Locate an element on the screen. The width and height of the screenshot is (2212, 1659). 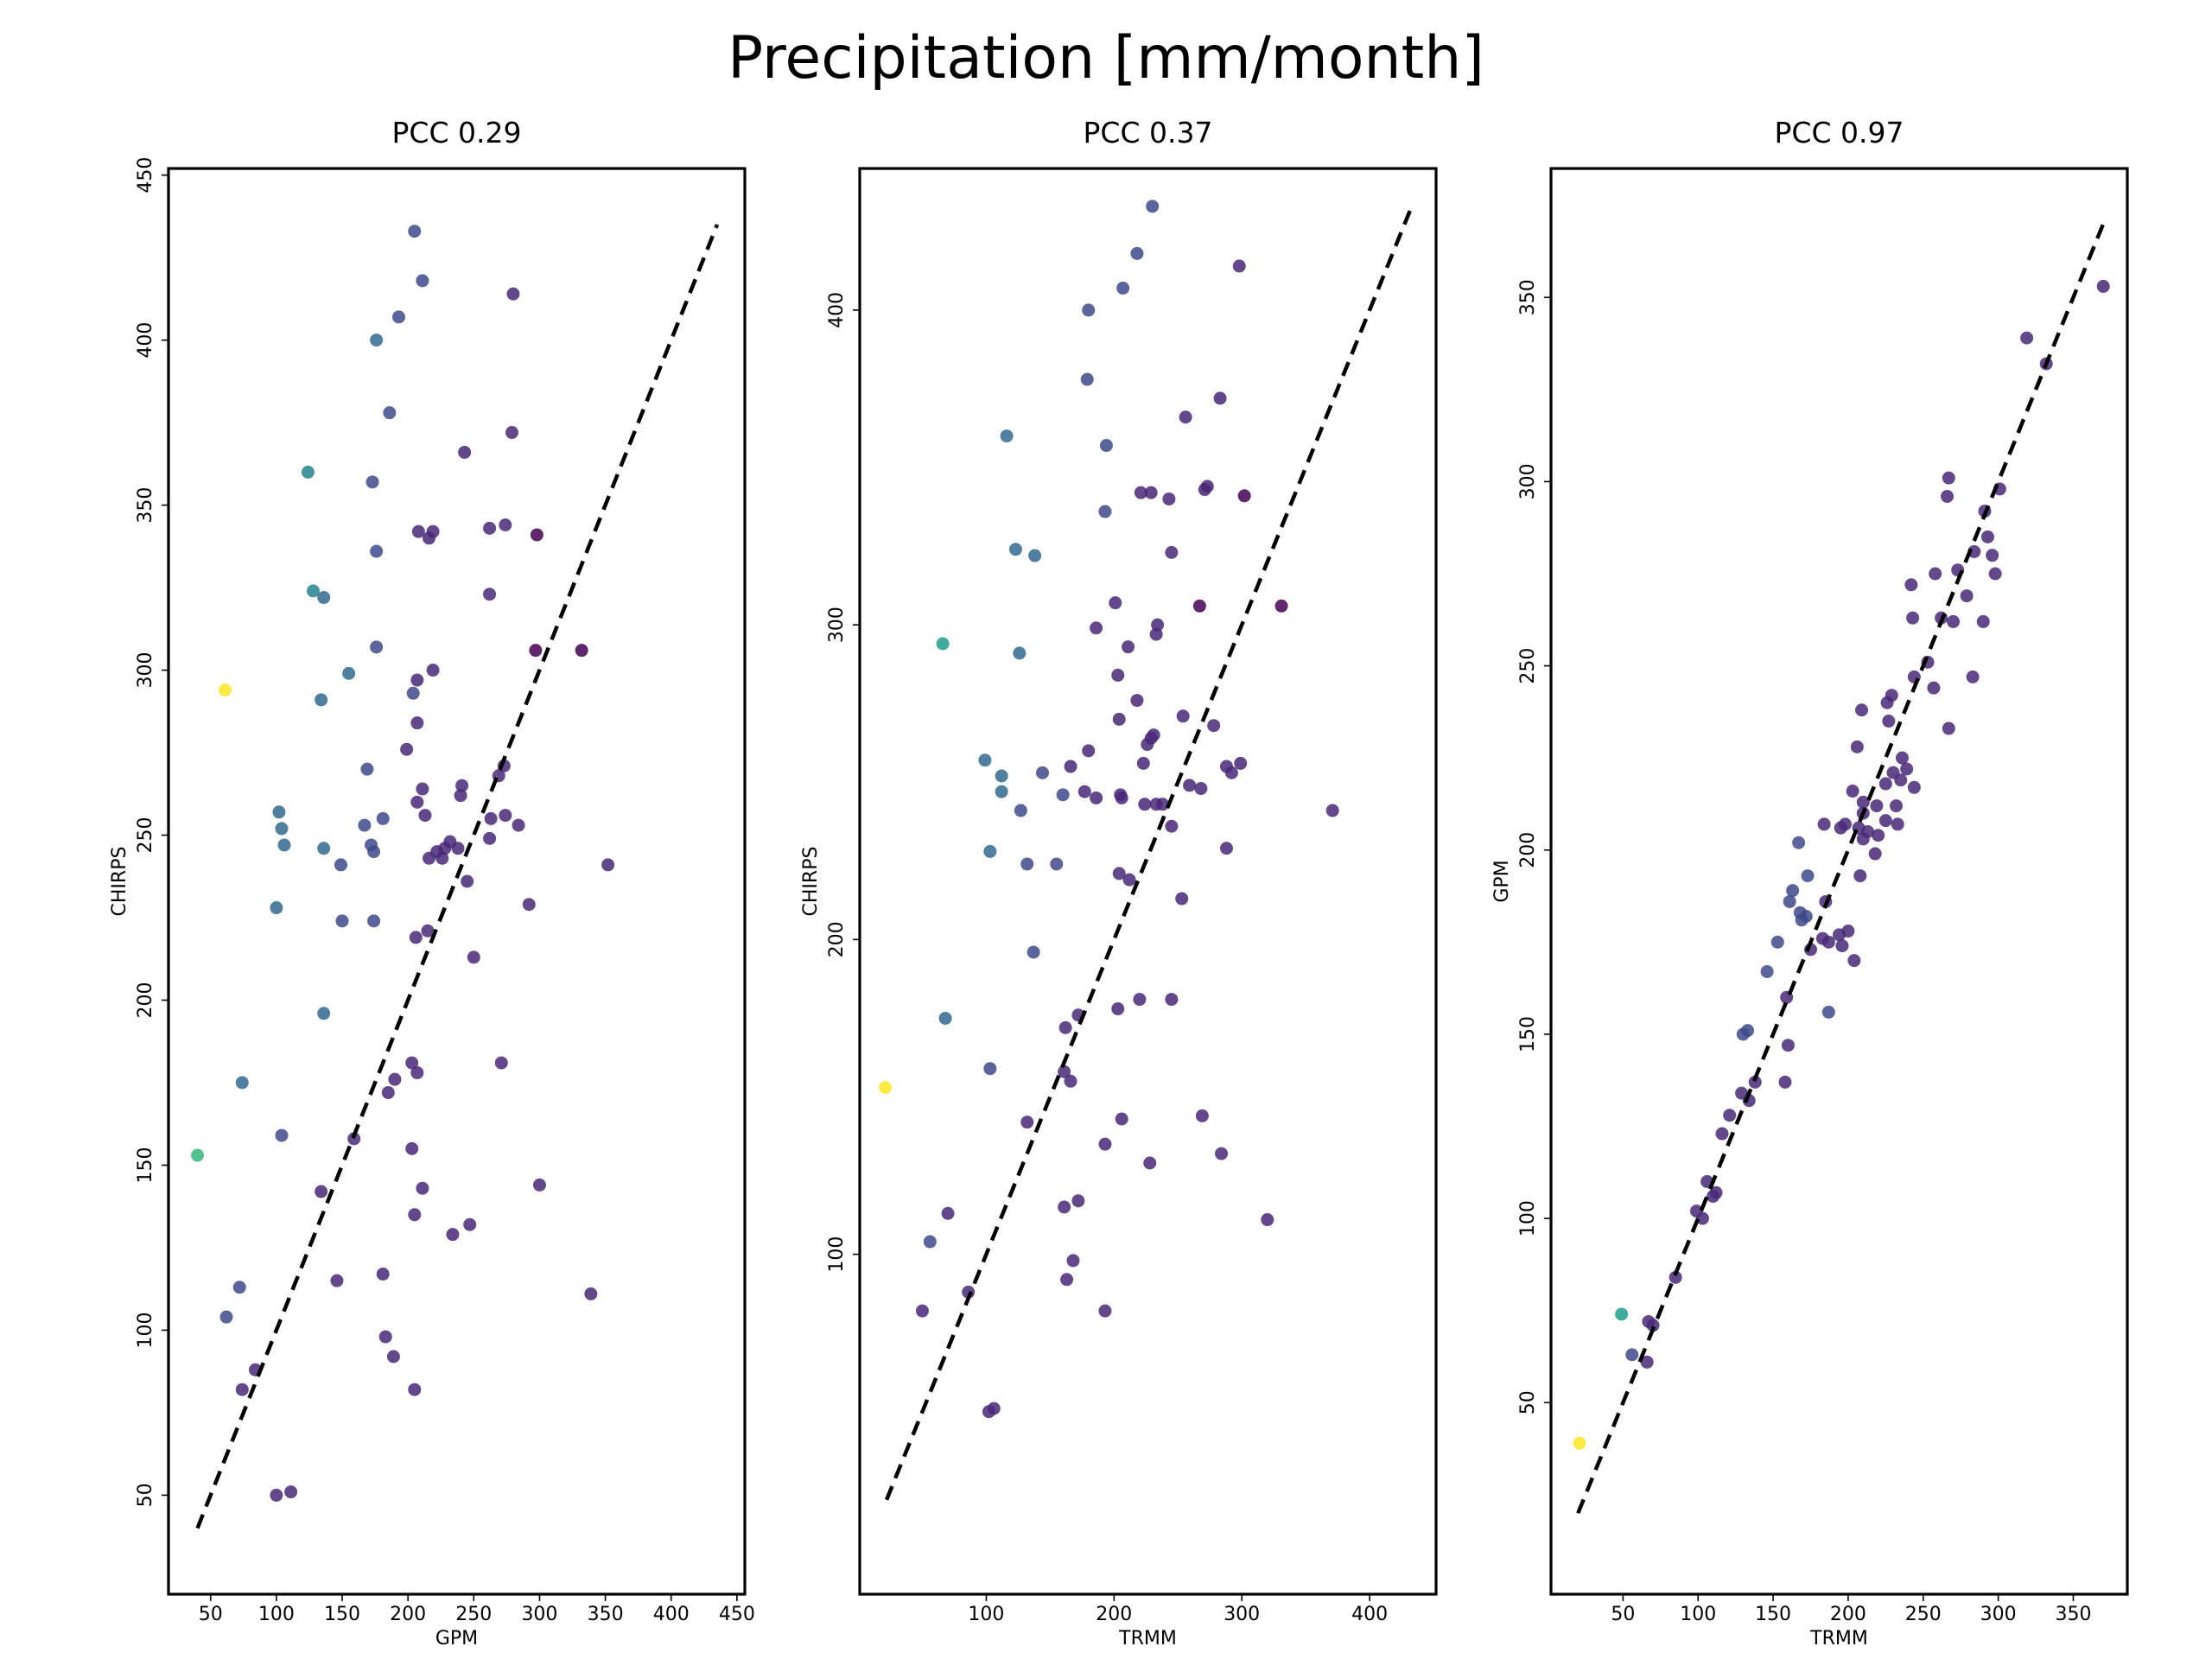
x-tick-label: 100 is located at coordinates (986, 1614).